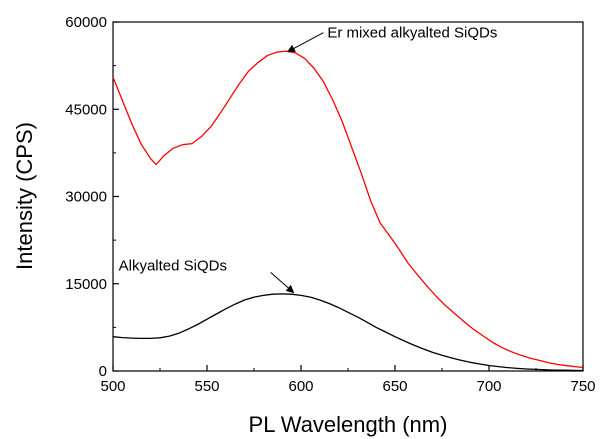  I want to click on y-tick-label: 45000, so click(86, 109).